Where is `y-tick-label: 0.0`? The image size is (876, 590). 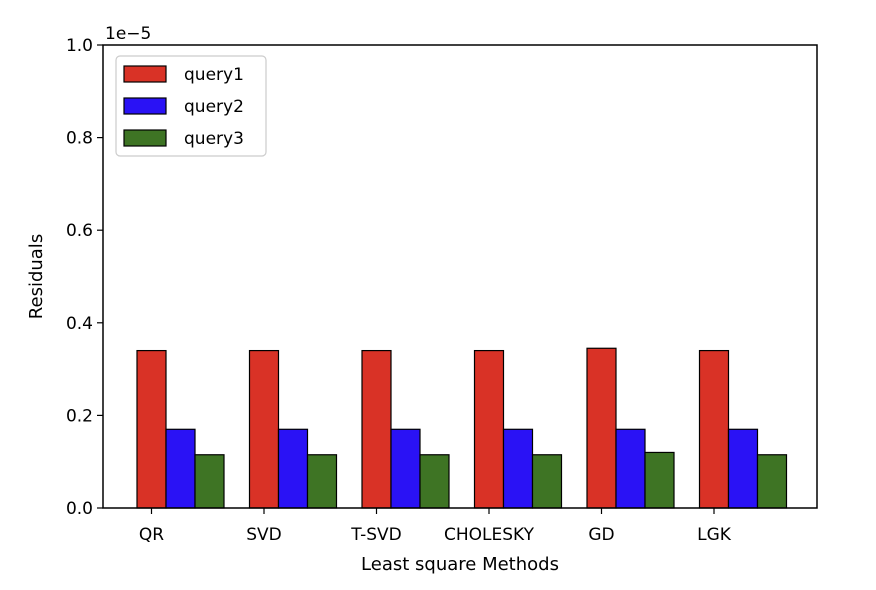
y-tick-label: 0.0 is located at coordinates (79, 509).